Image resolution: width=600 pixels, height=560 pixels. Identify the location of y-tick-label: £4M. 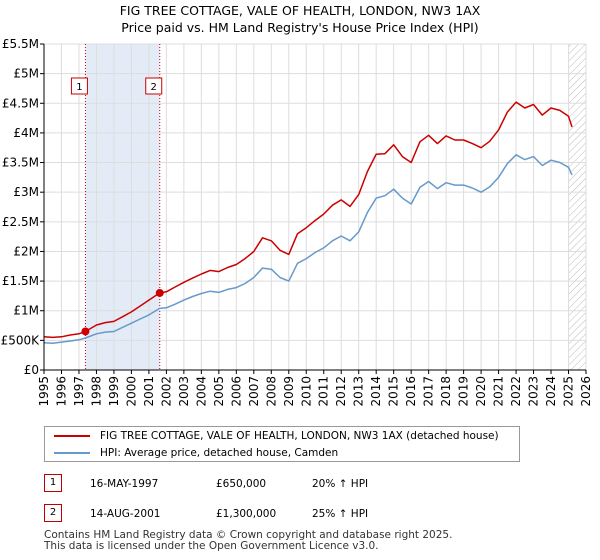
(26, 133).